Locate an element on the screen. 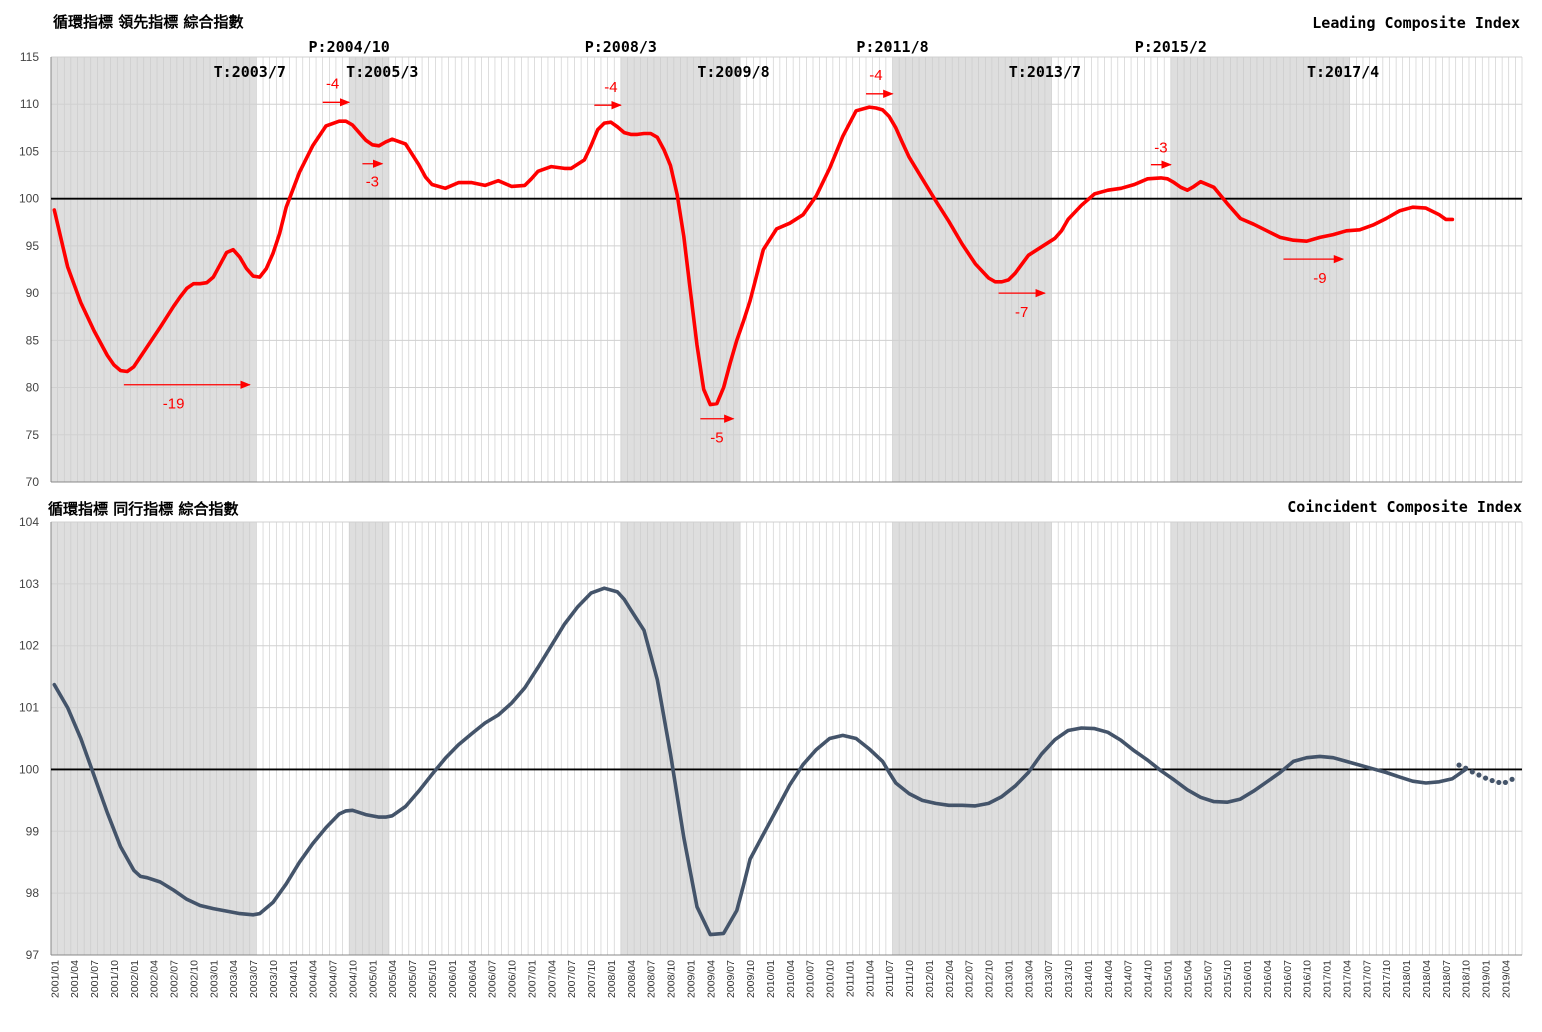  coincident-y-tick-label: 103 is located at coordinates (29, 584).